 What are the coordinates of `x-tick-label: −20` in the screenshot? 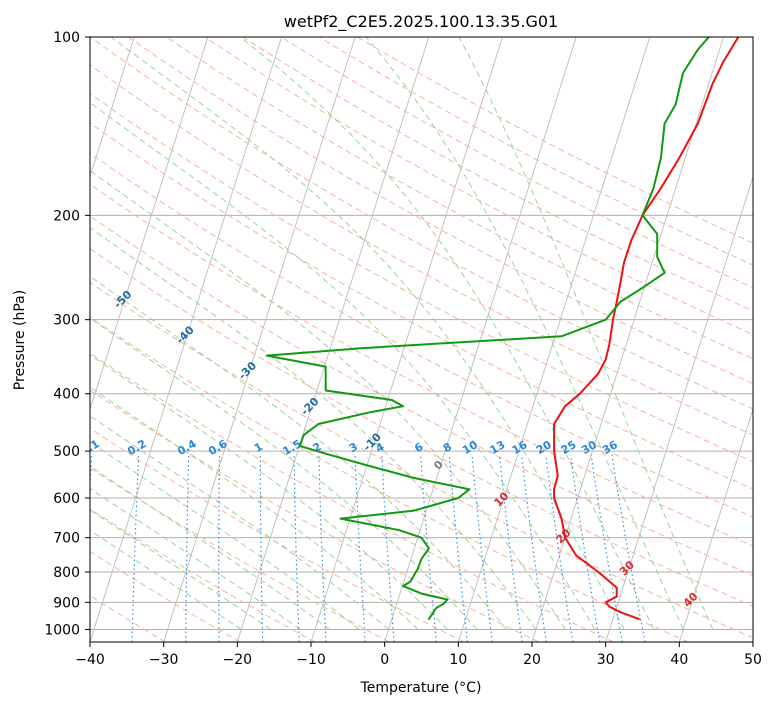 It's located at (238, 660).